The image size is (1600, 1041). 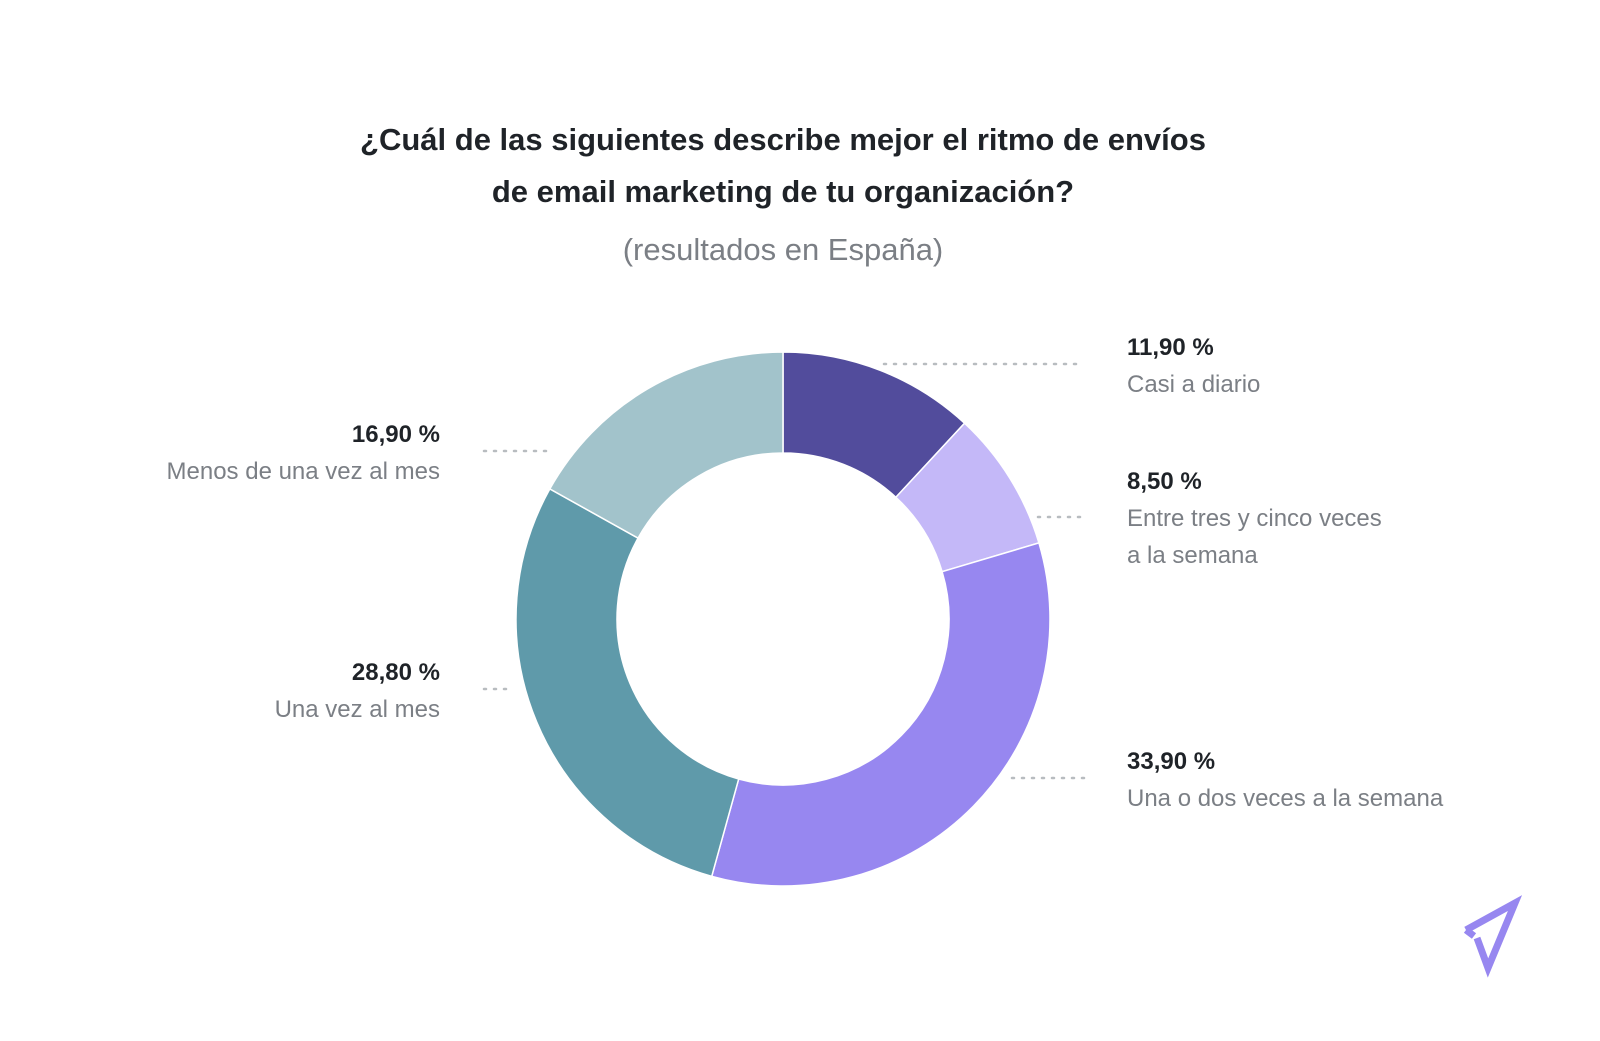 What do you see at coordinates (1493, 936) in the screenshot?
I see `paper-plane-icon` at bounding box center [1493, 936].